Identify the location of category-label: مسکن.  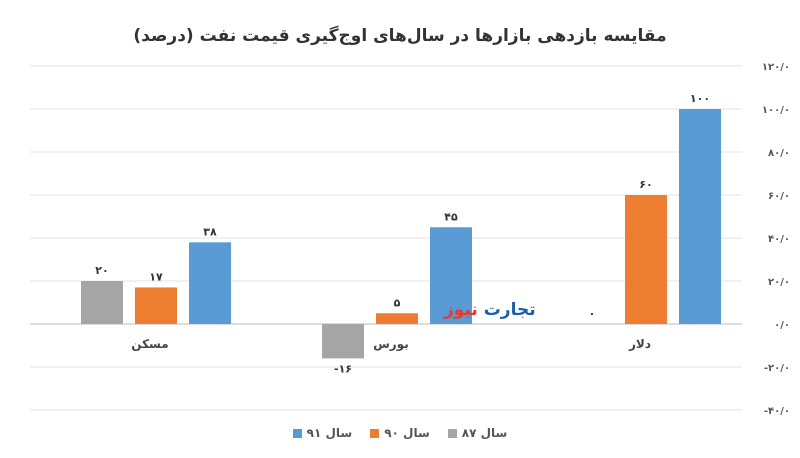
(149, 344).